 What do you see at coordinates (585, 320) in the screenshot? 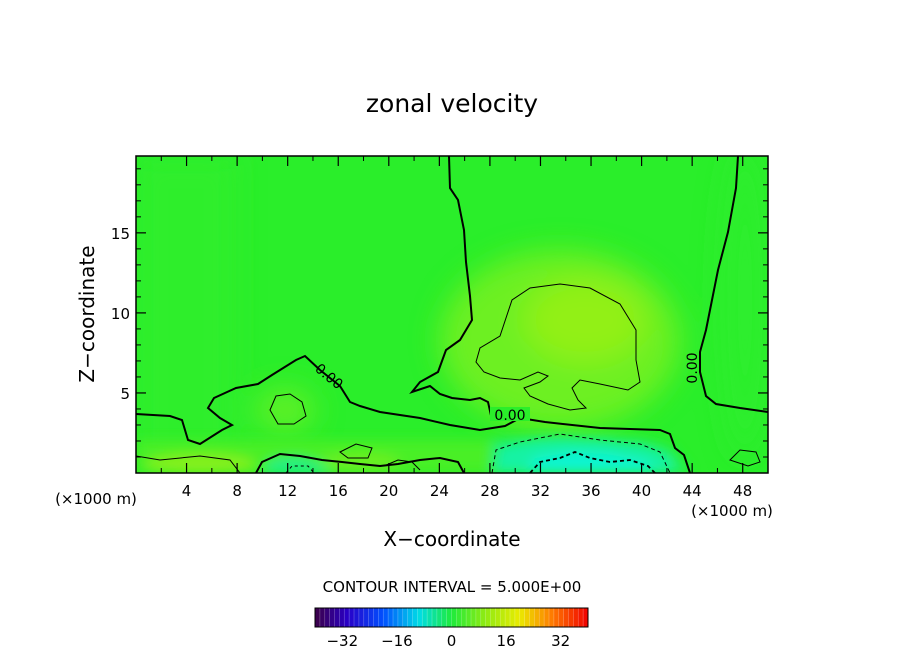
I see `field-positive-core` at bounding box center [585, 320].